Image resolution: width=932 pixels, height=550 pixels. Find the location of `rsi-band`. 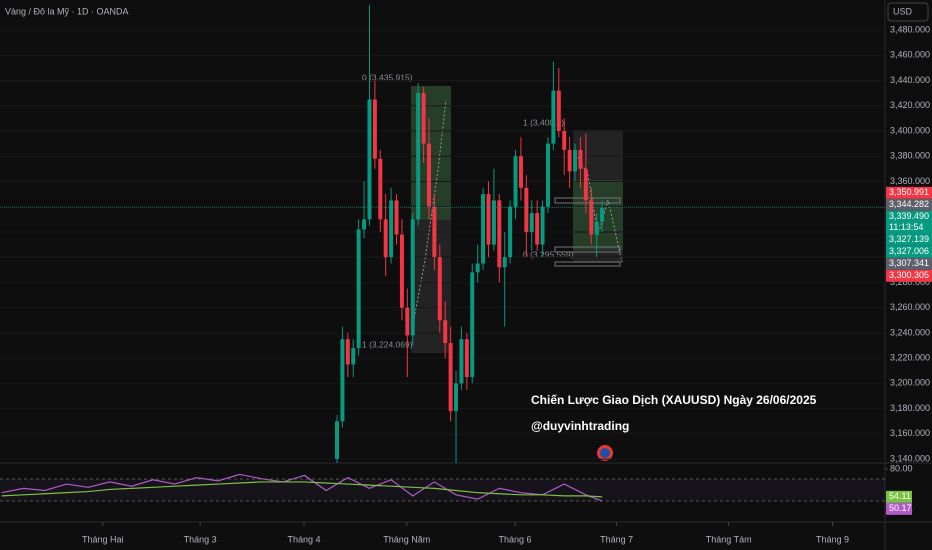

rsi-band is located at coordinates (442, 490).